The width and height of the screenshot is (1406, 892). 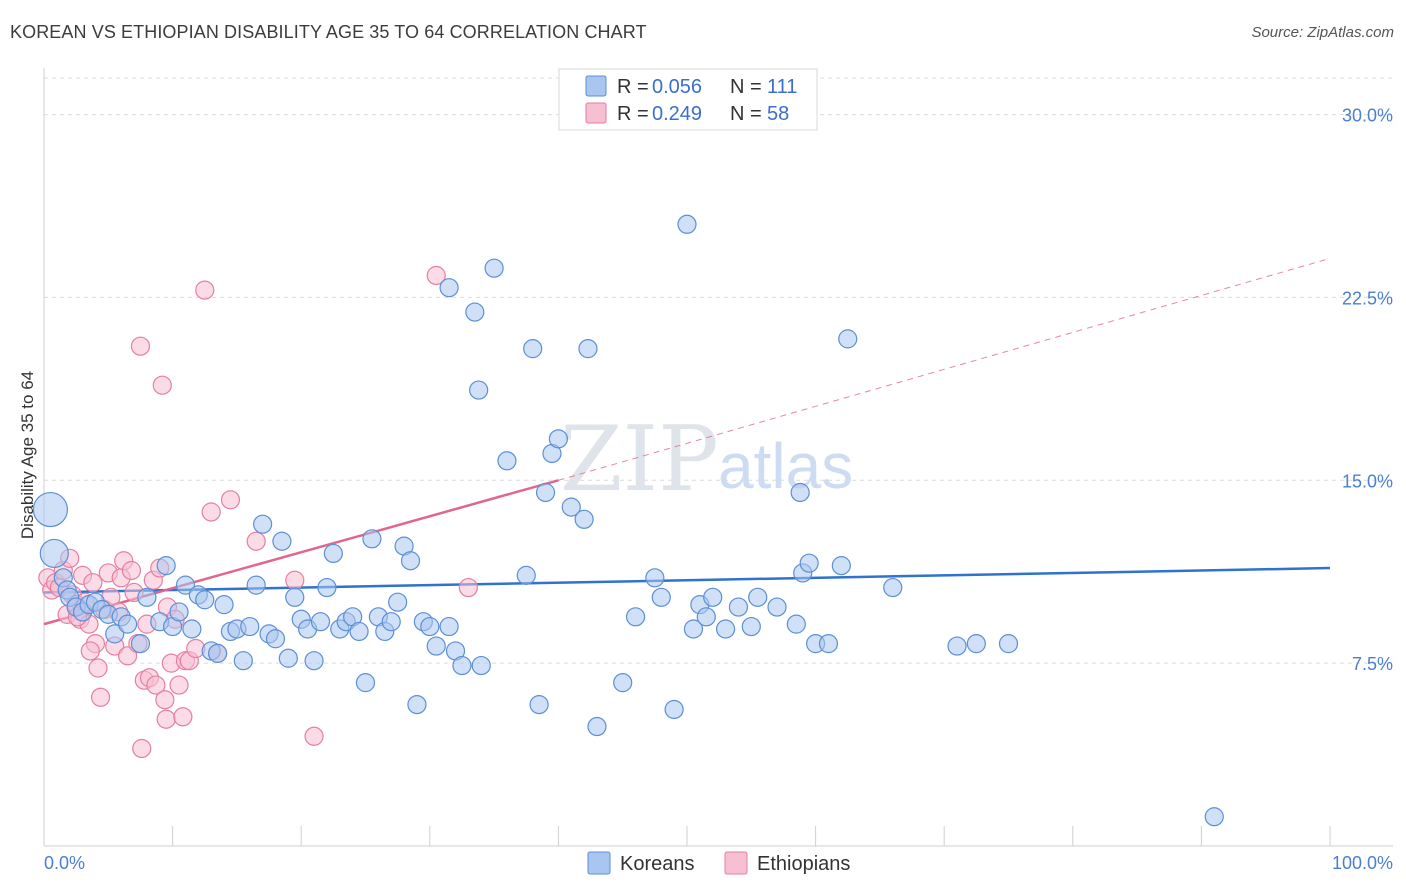 I want to click on y-tick-label: 30.0%, so click(x=1367, y=116).